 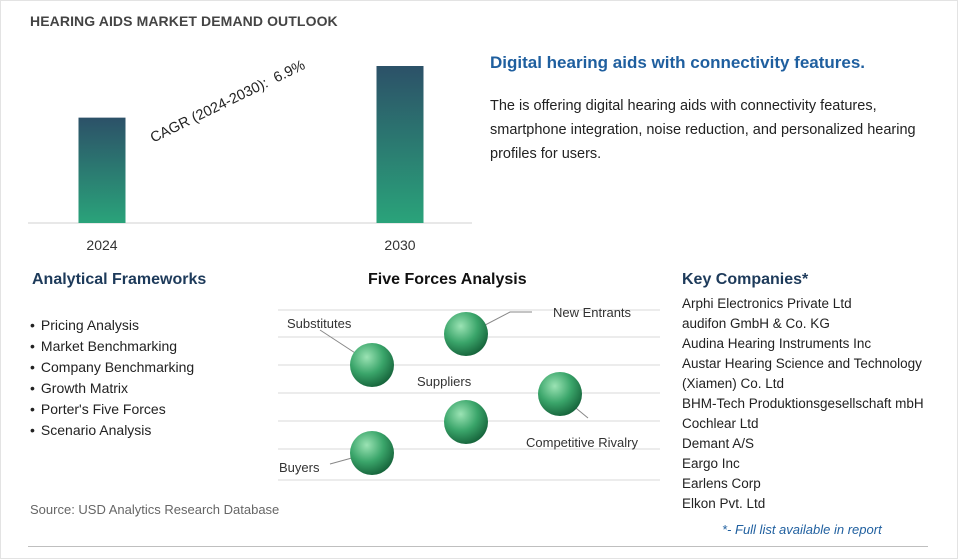 What do you see at coordinates (777, 343) in the screenshot?
I see `list-item: Audina Hearing Instruments Inc` at bounding box center [777, 343].